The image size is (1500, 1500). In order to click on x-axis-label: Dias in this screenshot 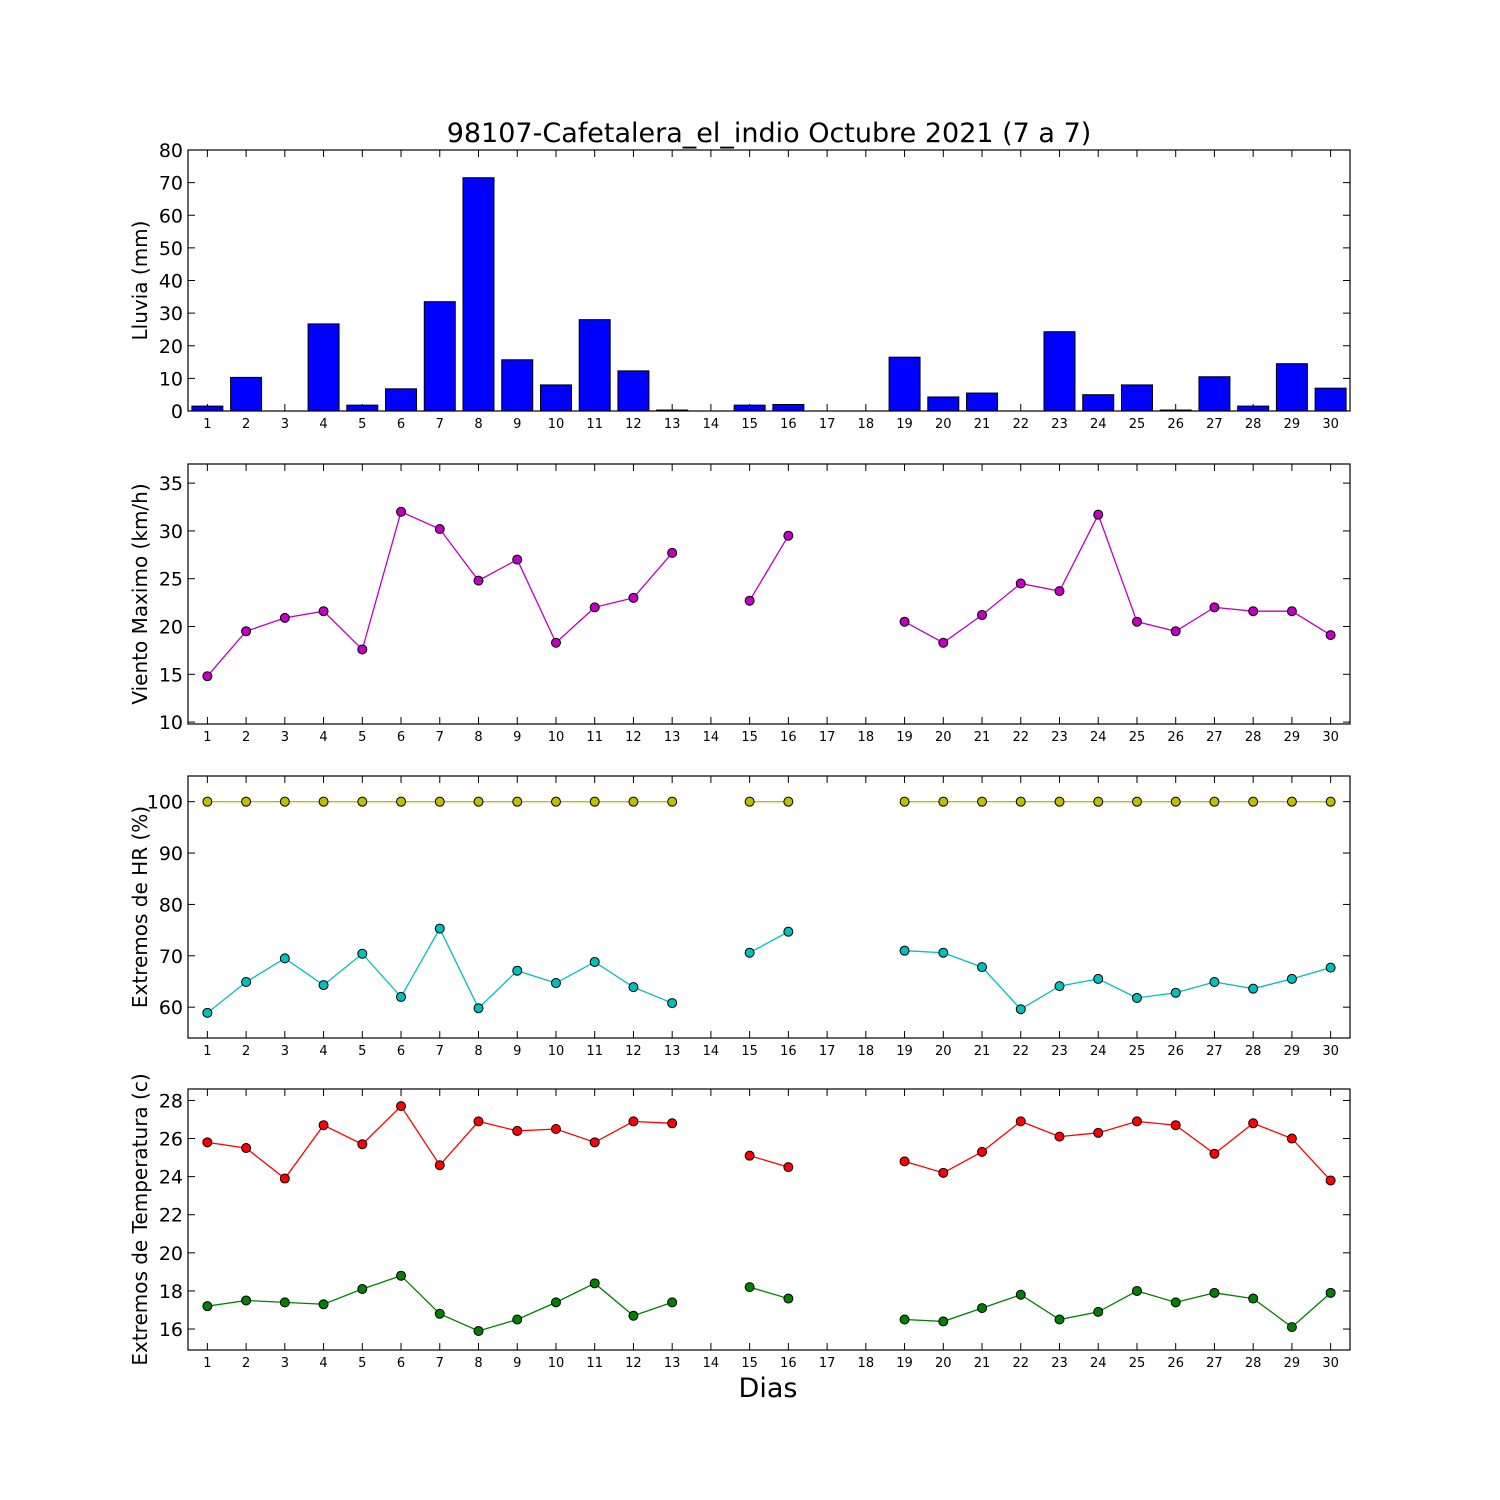, I will do `click(768, 1388)`.